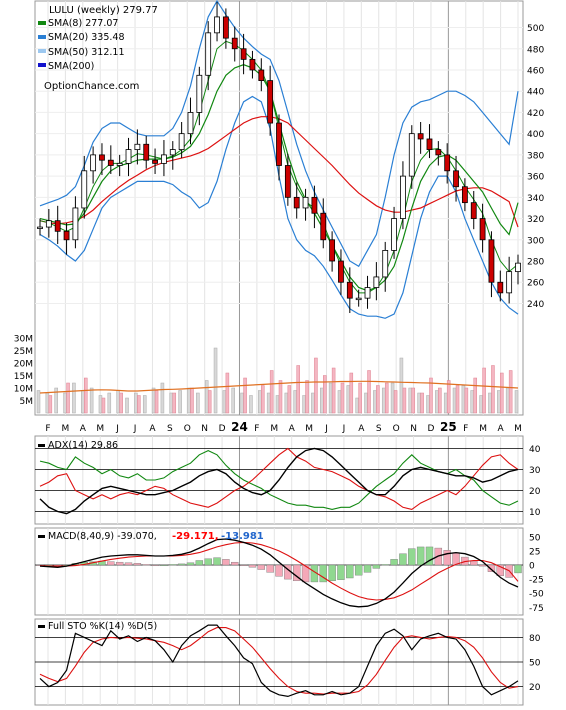 This screenshot has width=566, height=710. Describe the element at coordinates (279, 481) in the screenshot. I see `adx-layer` at that location.